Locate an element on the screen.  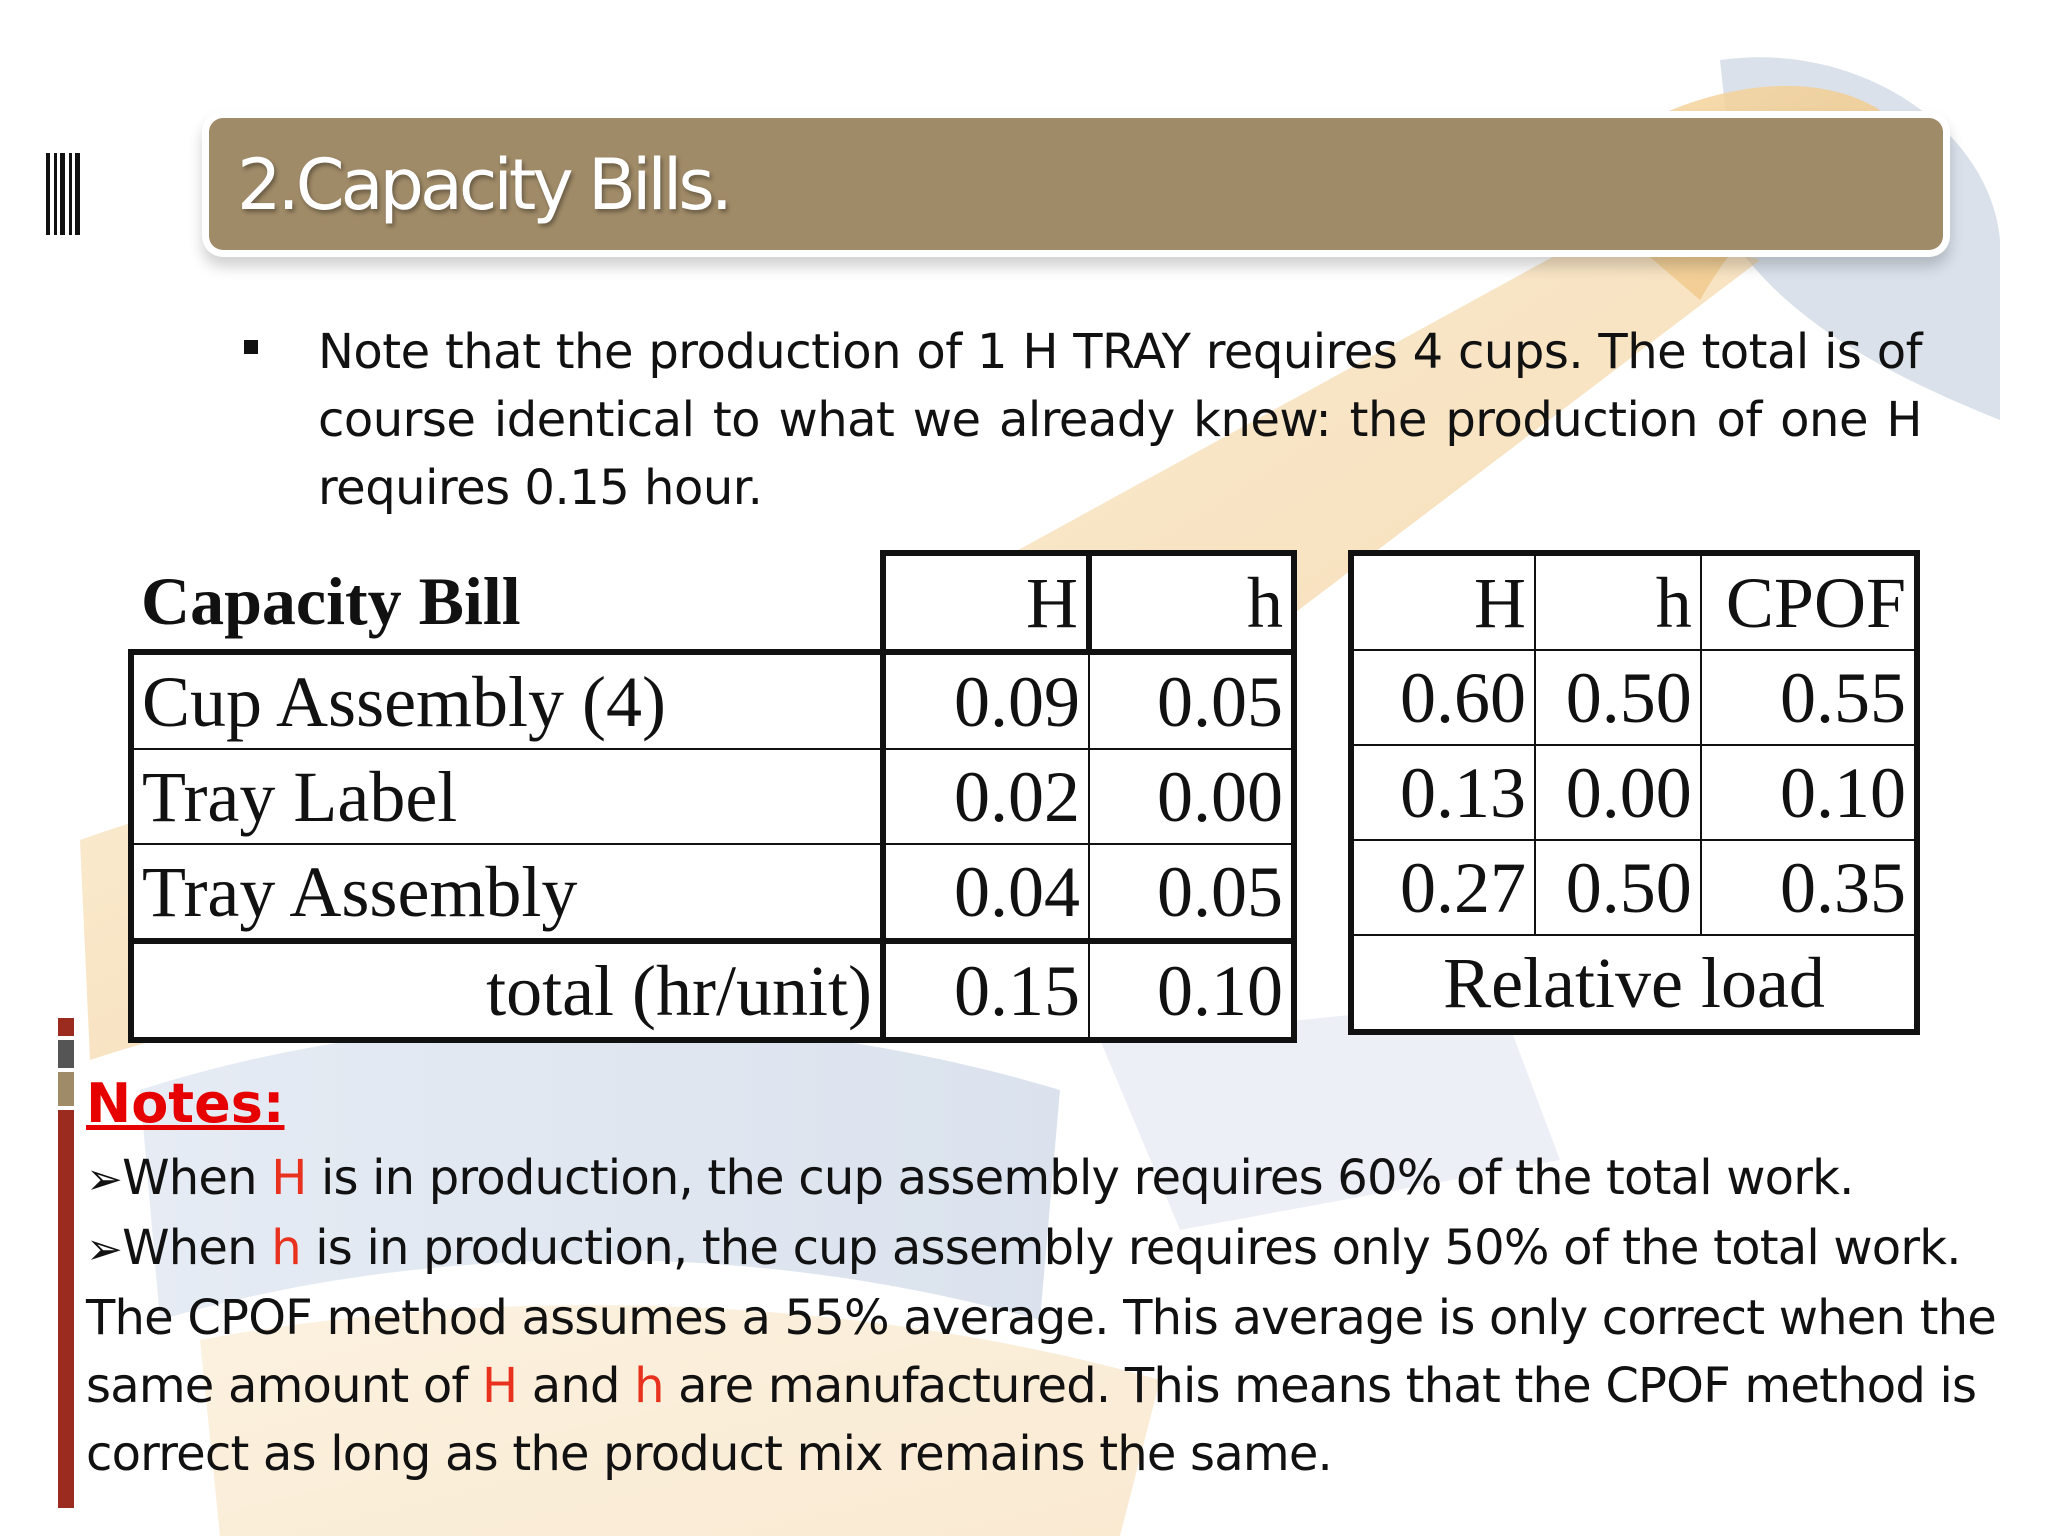
table-row: 0.60 0.50 0.55 is located at coordinates (1634, 698).